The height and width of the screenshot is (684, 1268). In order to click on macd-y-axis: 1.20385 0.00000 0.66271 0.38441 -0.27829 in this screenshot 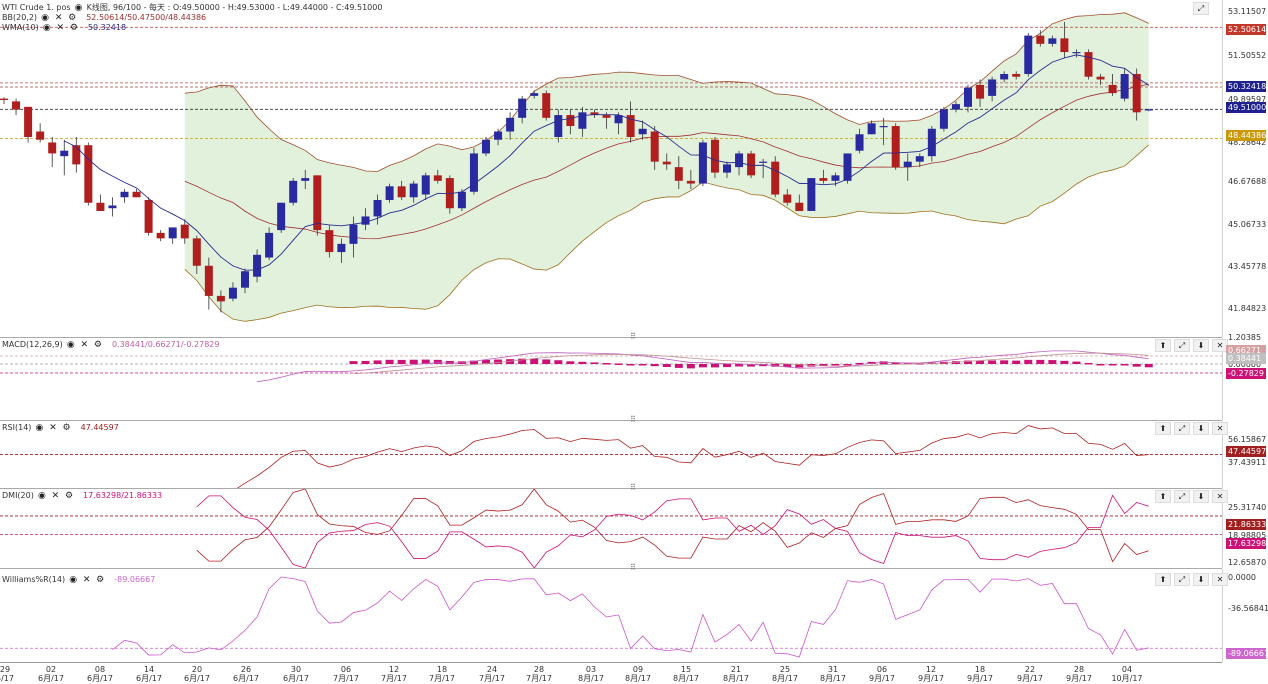, I will do `click(1246, 376)`.